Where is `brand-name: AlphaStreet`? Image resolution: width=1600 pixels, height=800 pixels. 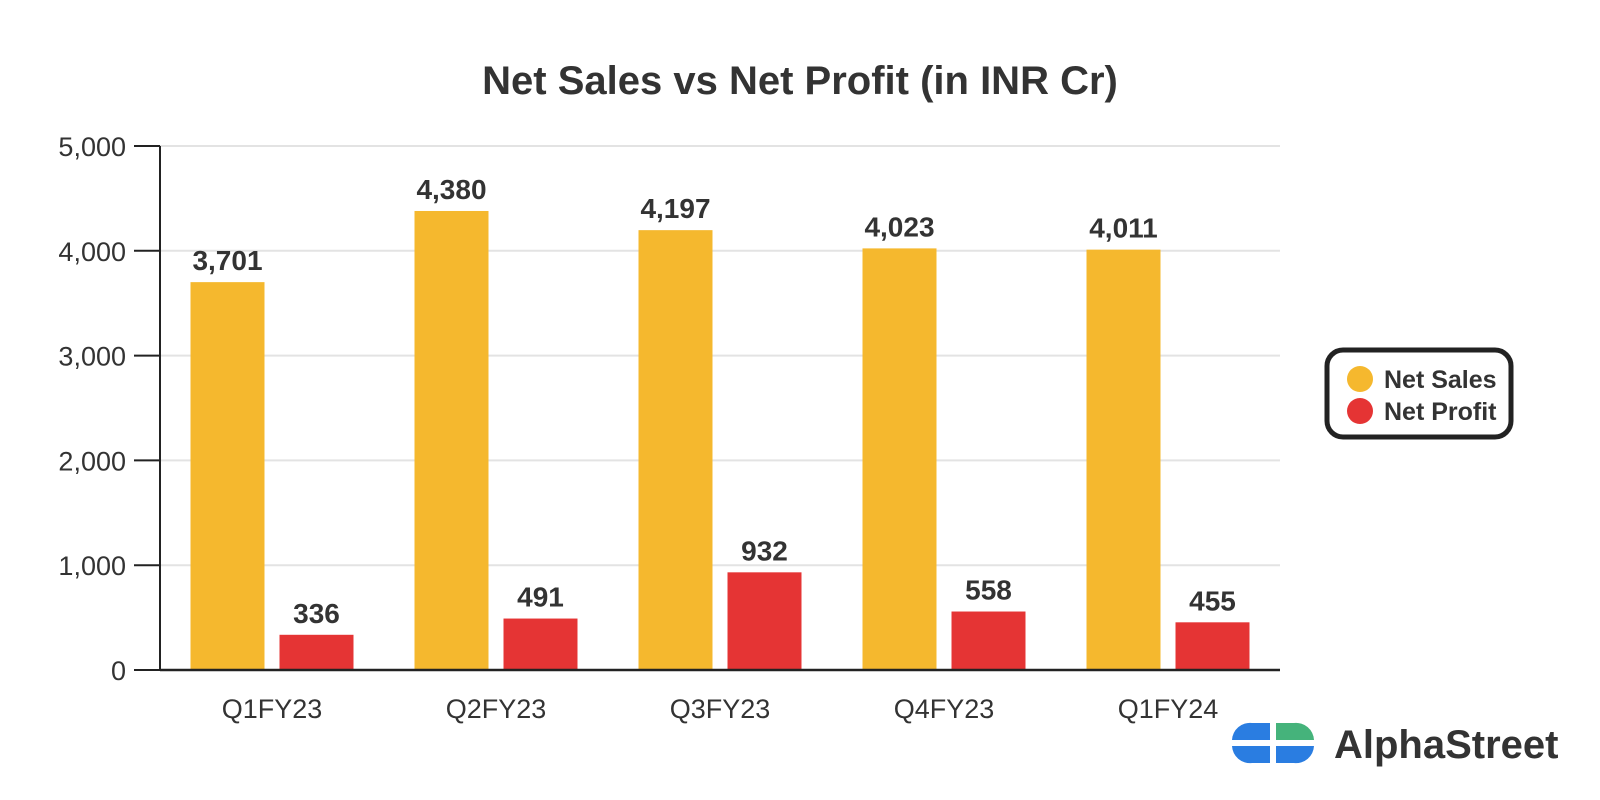
brand-name: AlphaStreet is located at coordinates (1446, 745).